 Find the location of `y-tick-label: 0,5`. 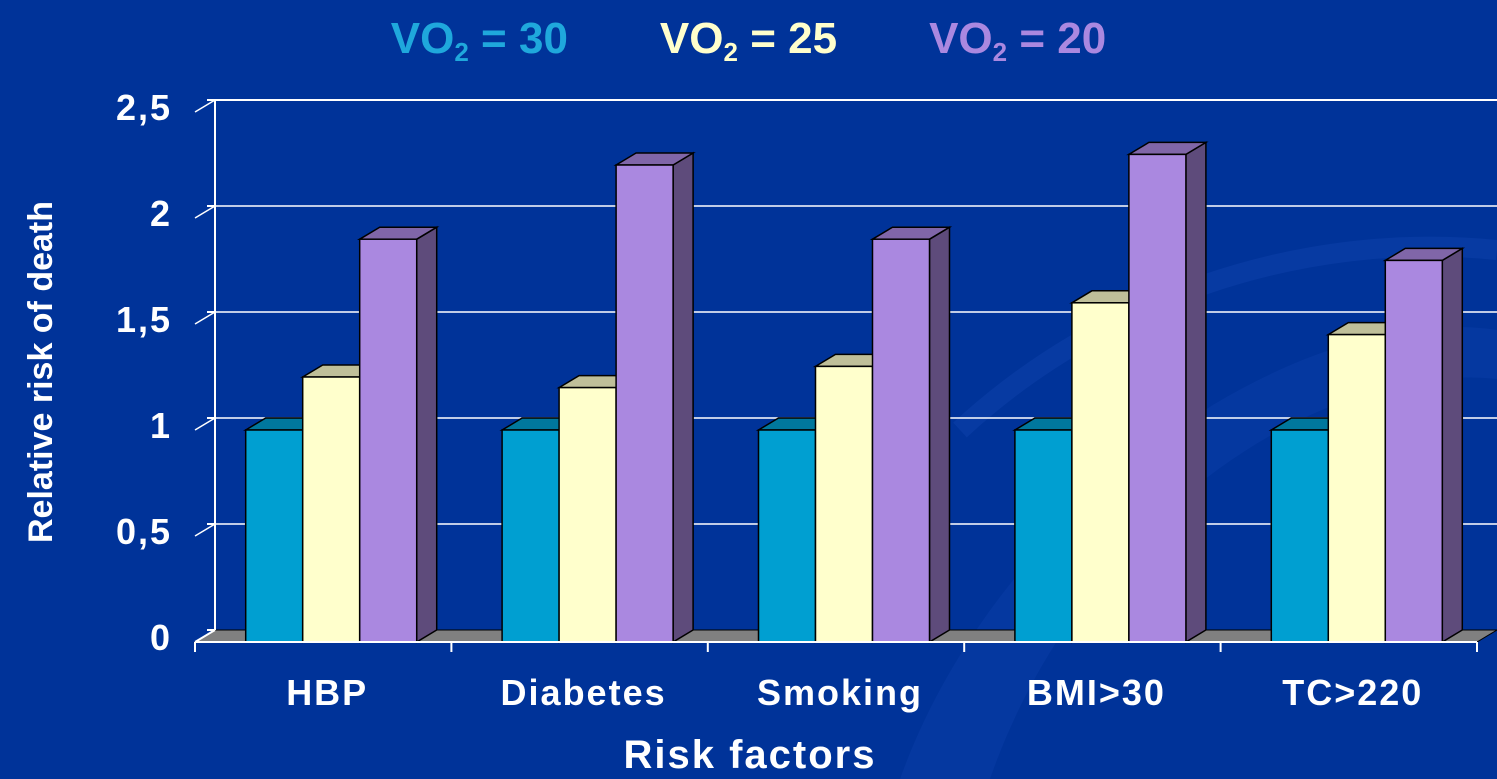

y-tick-label: 0,5 is located at coordinates (144, 531).